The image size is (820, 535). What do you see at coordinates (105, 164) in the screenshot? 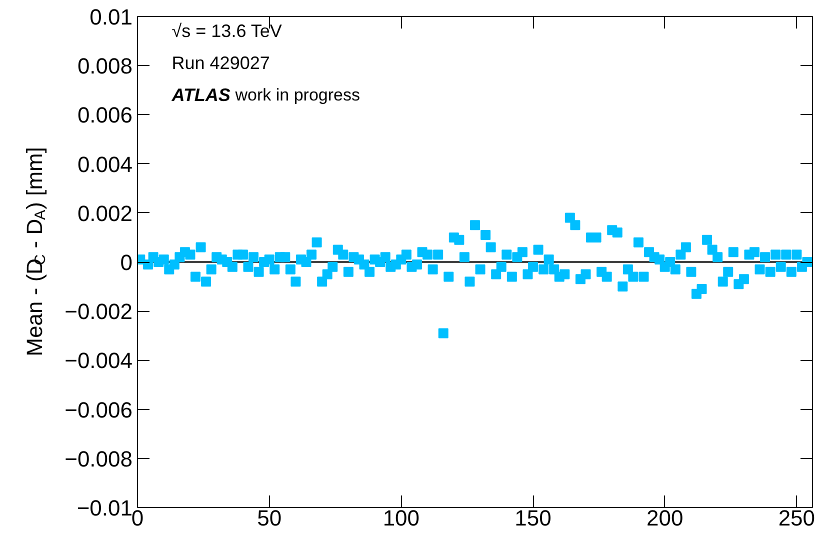
I see `y-tick-label: 0.004` at bounding box center [105, 164].